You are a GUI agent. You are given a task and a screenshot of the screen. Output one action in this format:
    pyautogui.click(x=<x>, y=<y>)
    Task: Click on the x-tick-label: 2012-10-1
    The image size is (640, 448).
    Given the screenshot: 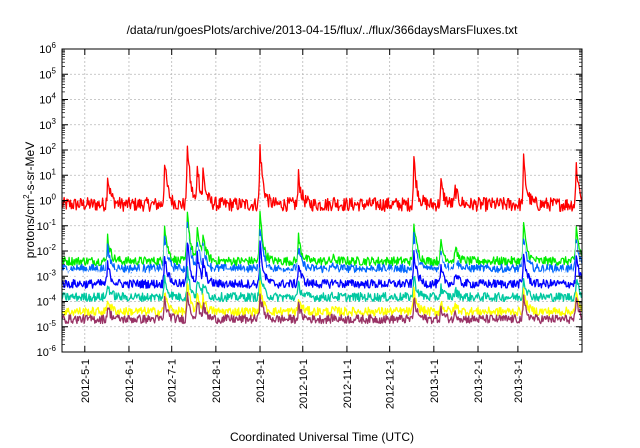 What is the action you would take?
    pyautogui.click(x=304, y=384)
    